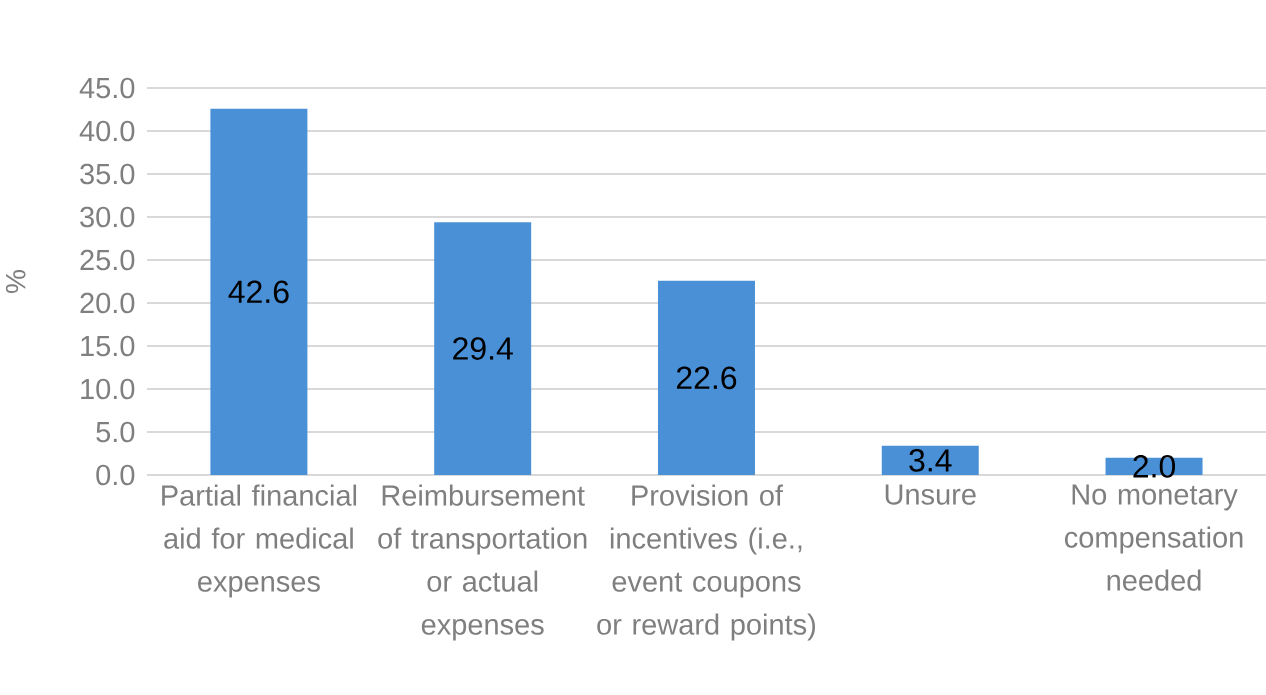 Image resolution: width=1266 pixels, height=695 pixels. I want to click on x-tick-label: Reimbursement of transportation or actual expenses, so click(482, 562).